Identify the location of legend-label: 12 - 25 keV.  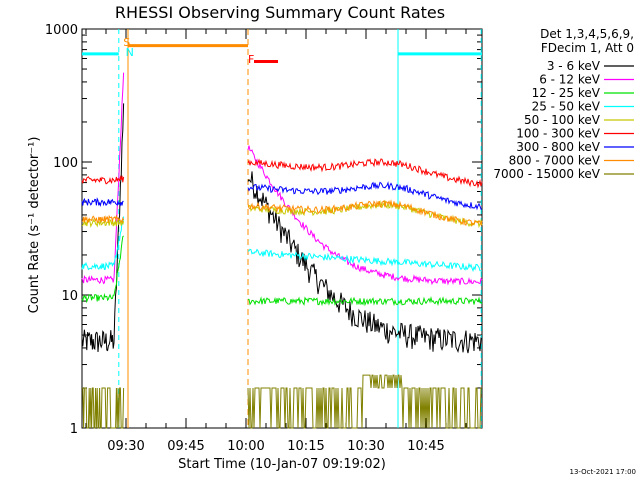
(566, 93).